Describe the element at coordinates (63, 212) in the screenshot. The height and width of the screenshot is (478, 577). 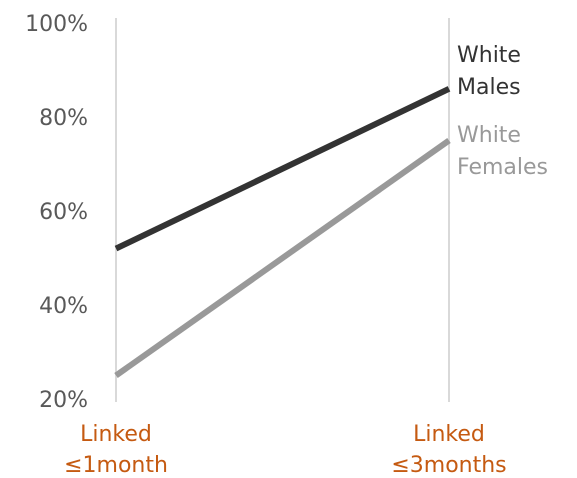
I see `y-tick-label: 60%` at that location.